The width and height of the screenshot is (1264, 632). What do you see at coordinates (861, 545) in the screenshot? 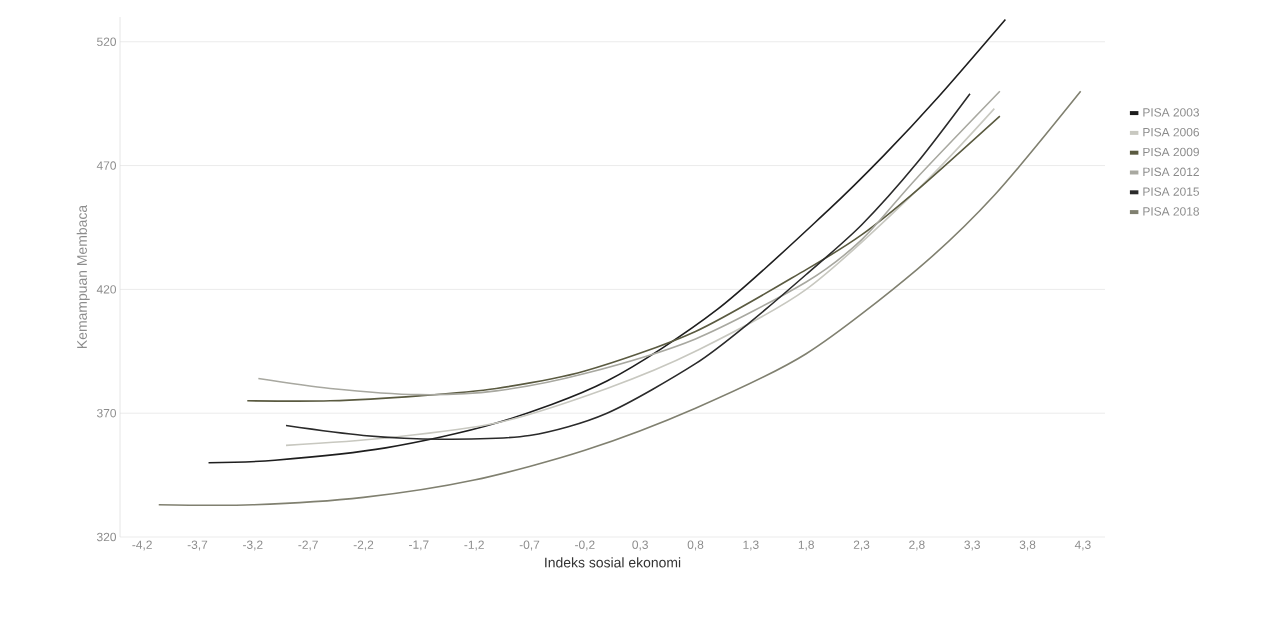
I see `x-tick-label: 2,3` at bounding box center [861, 545].